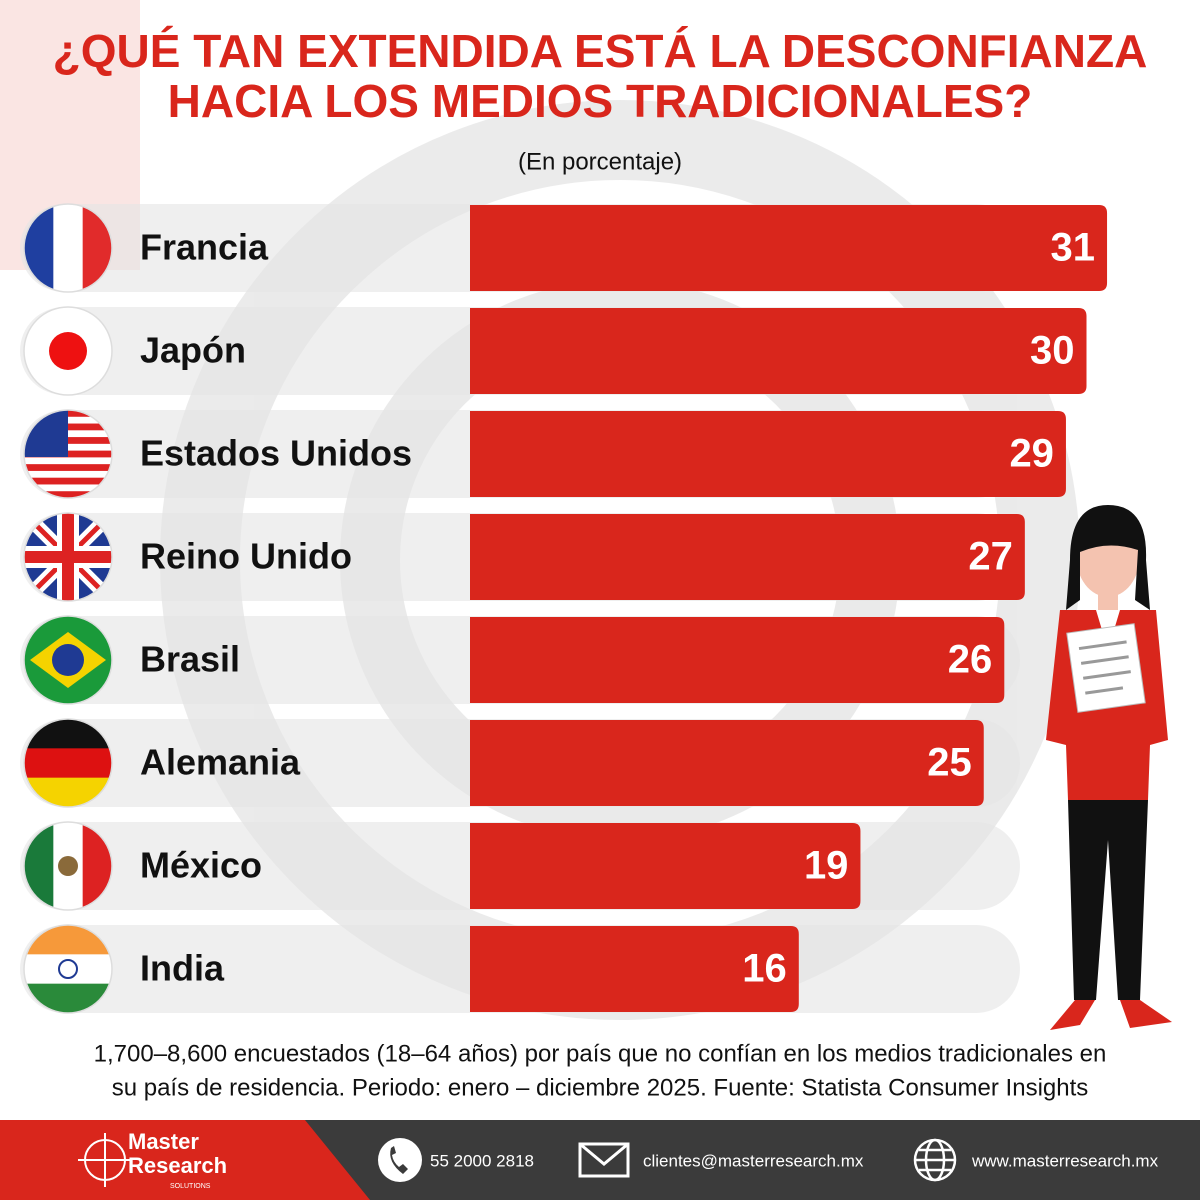 The height and width of the screenshot is (1200, 1200). Describe the element at coordinates (970, 660) in the screenshot. I see `value-label: 26` at that location.